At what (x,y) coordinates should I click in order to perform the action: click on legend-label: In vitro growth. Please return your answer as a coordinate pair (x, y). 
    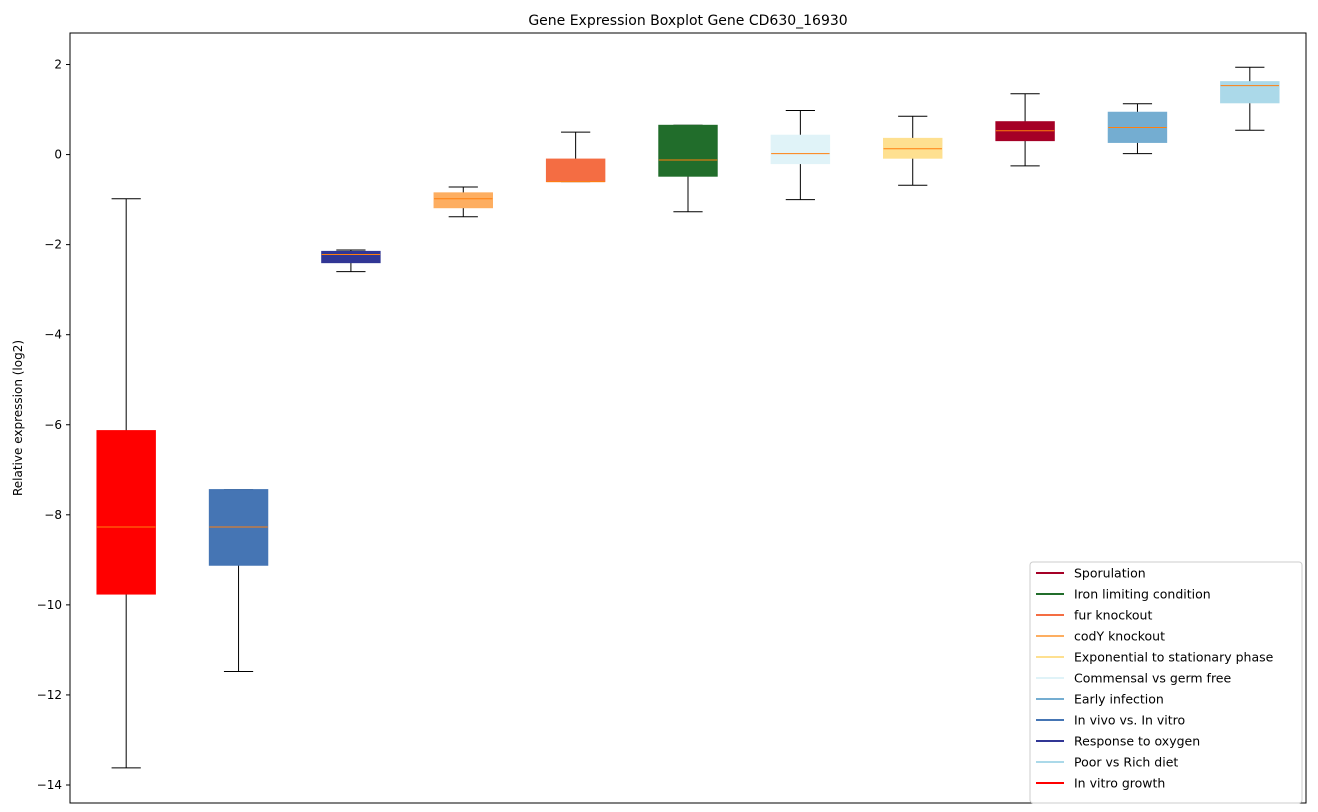
    Looking at the image, I should click on (1119, 783).